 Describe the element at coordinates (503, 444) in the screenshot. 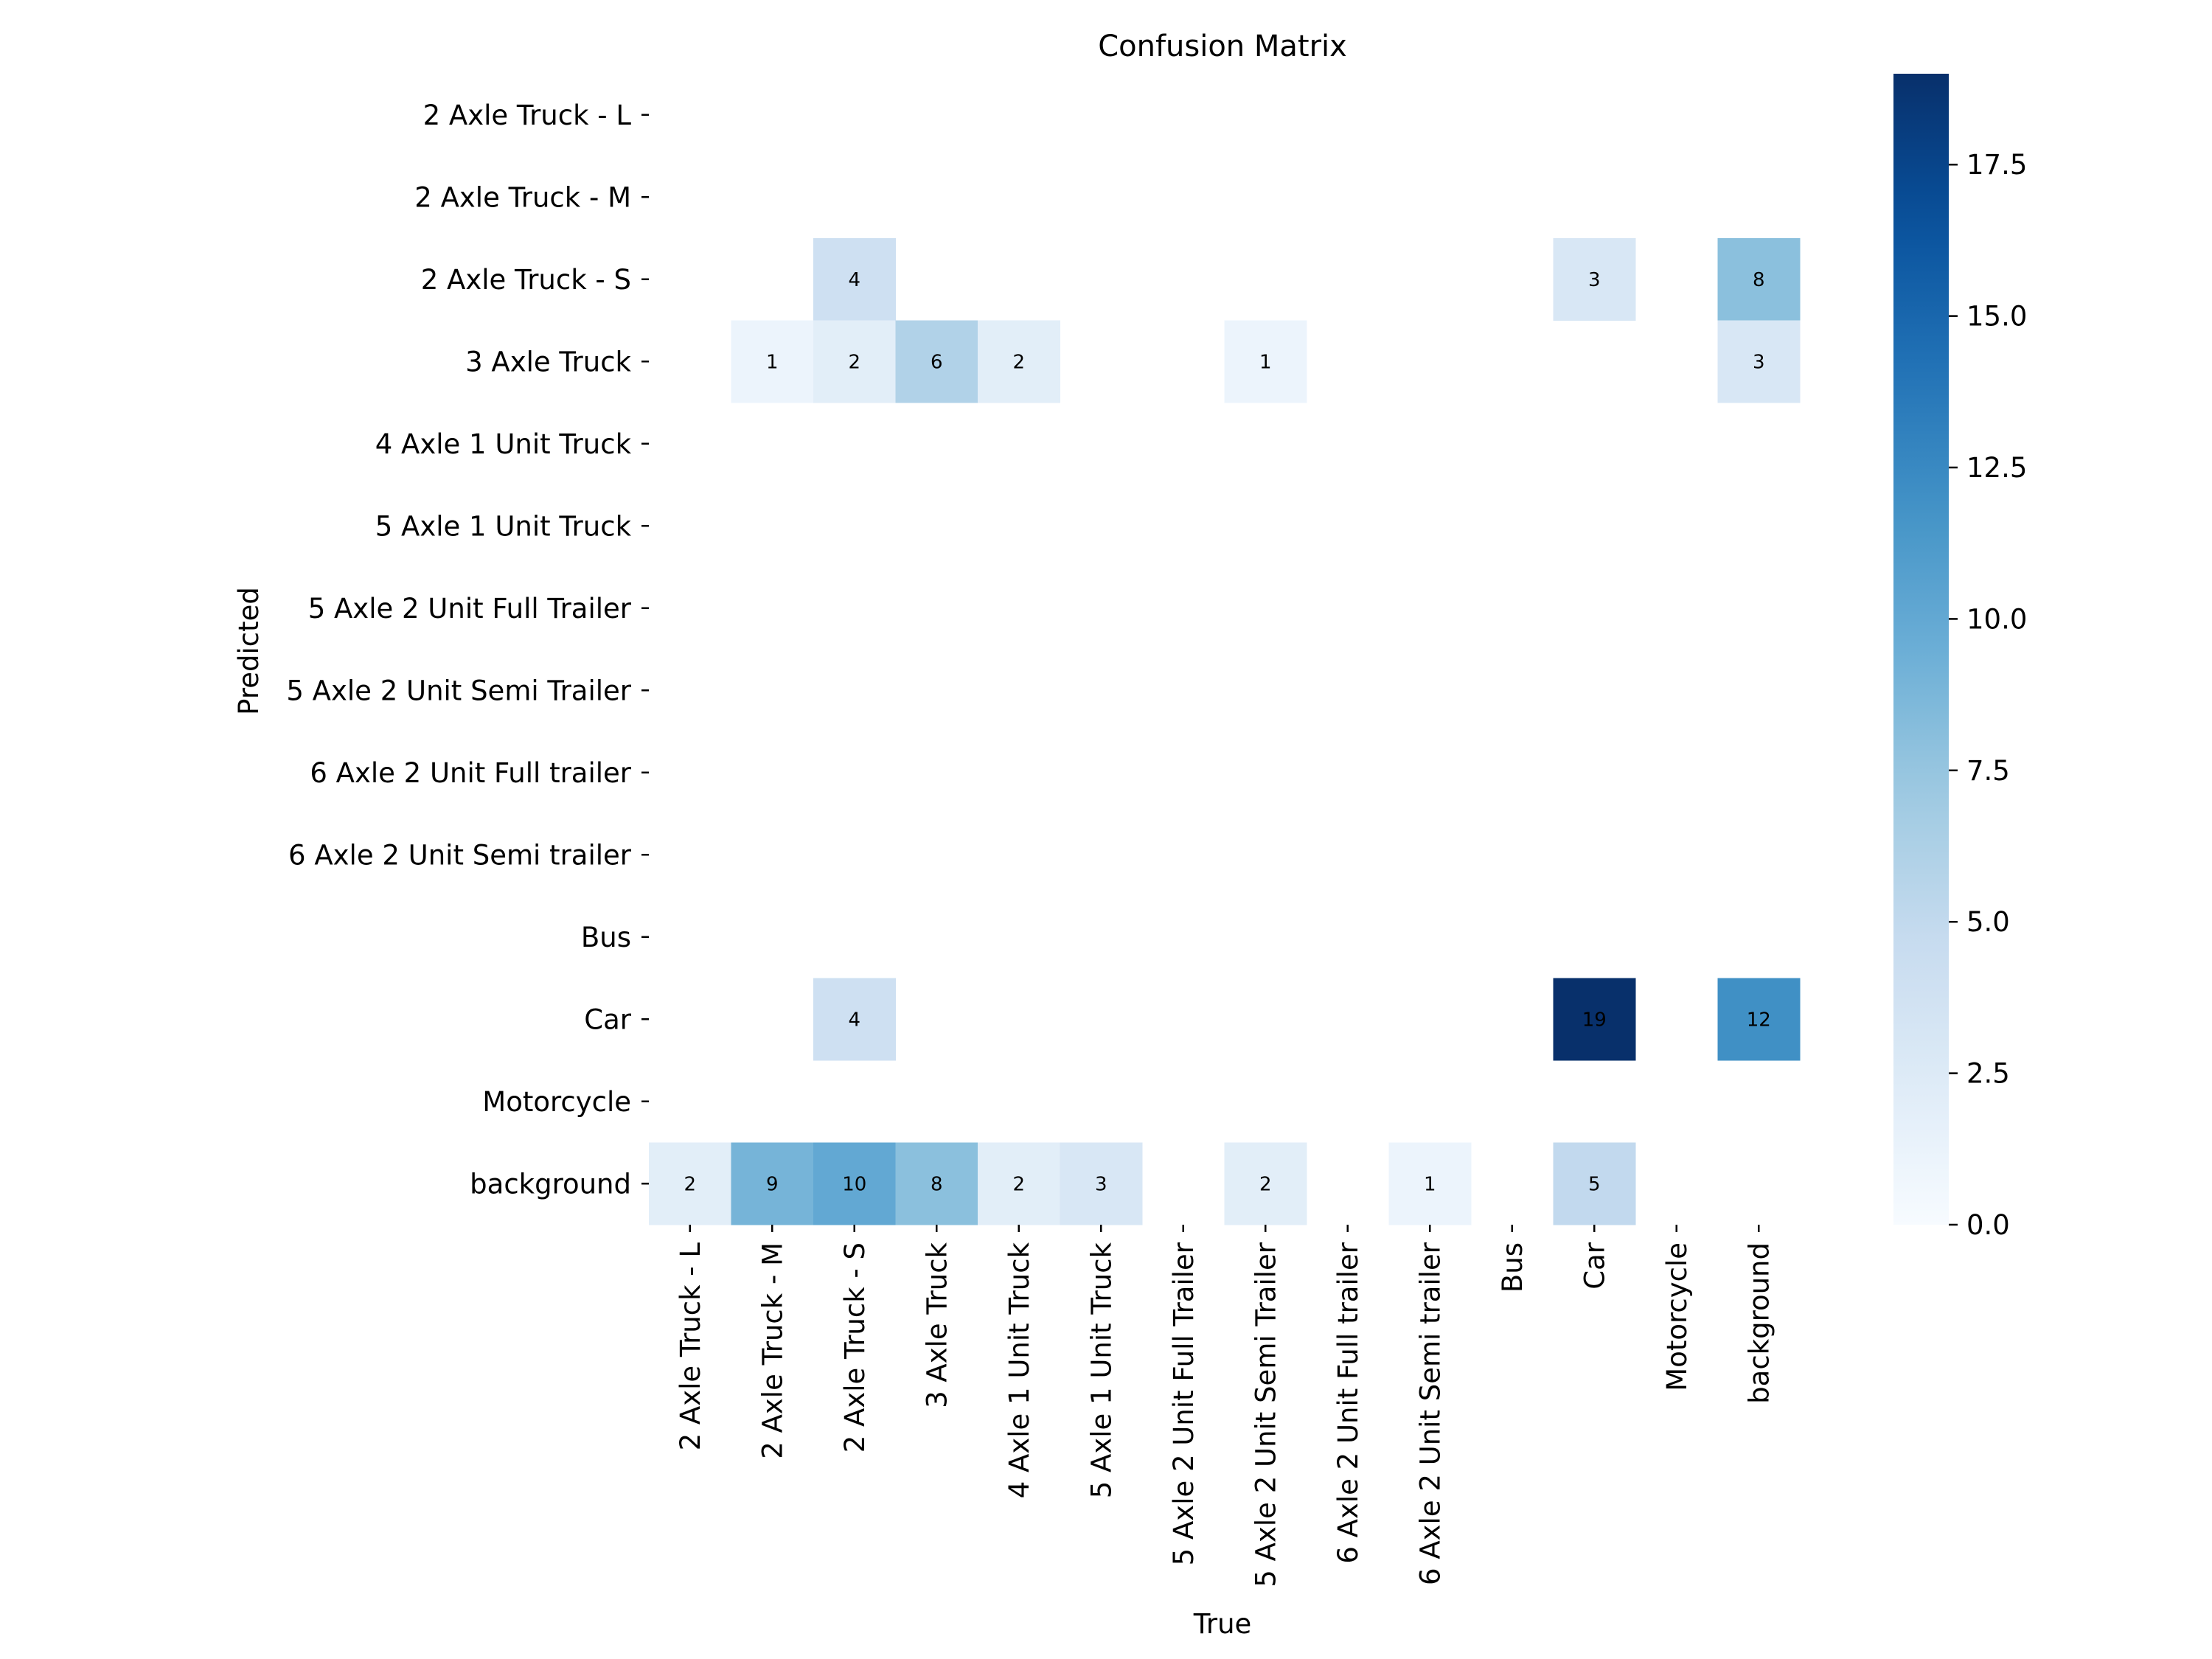

I see `y-tick-label: 4 Axle 1 Unit Truck` at that location.